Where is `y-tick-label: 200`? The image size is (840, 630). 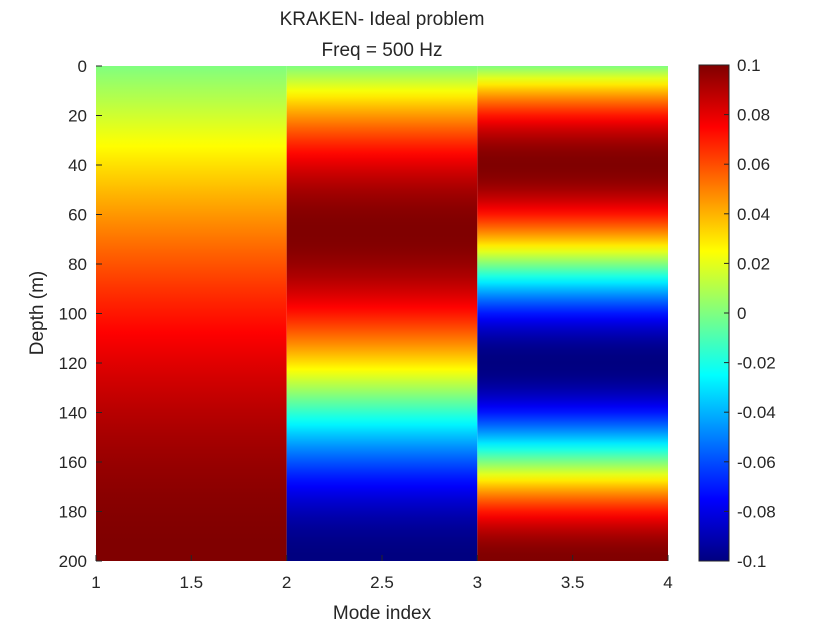 y-tick-label: 200 is located at coordinates (73, 561).